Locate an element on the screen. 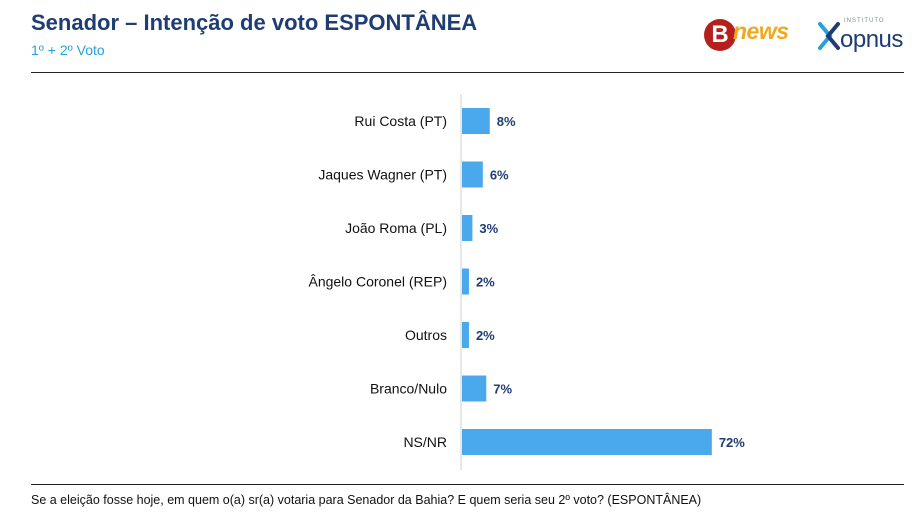 The image size is (922, 518). bnews-word: news is located at coordinates (761, 31).